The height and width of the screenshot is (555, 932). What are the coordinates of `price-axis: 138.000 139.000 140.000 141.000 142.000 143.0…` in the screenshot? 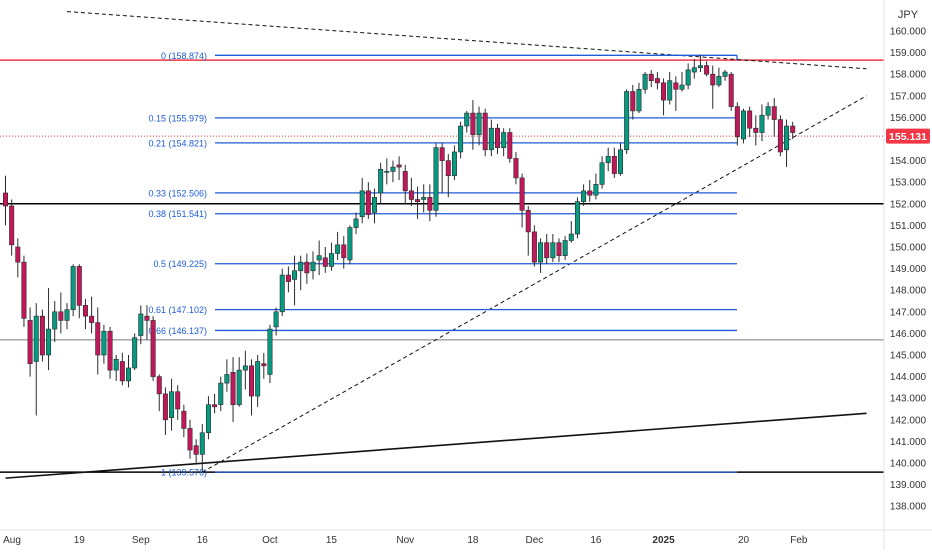 It's located at (908, 270).